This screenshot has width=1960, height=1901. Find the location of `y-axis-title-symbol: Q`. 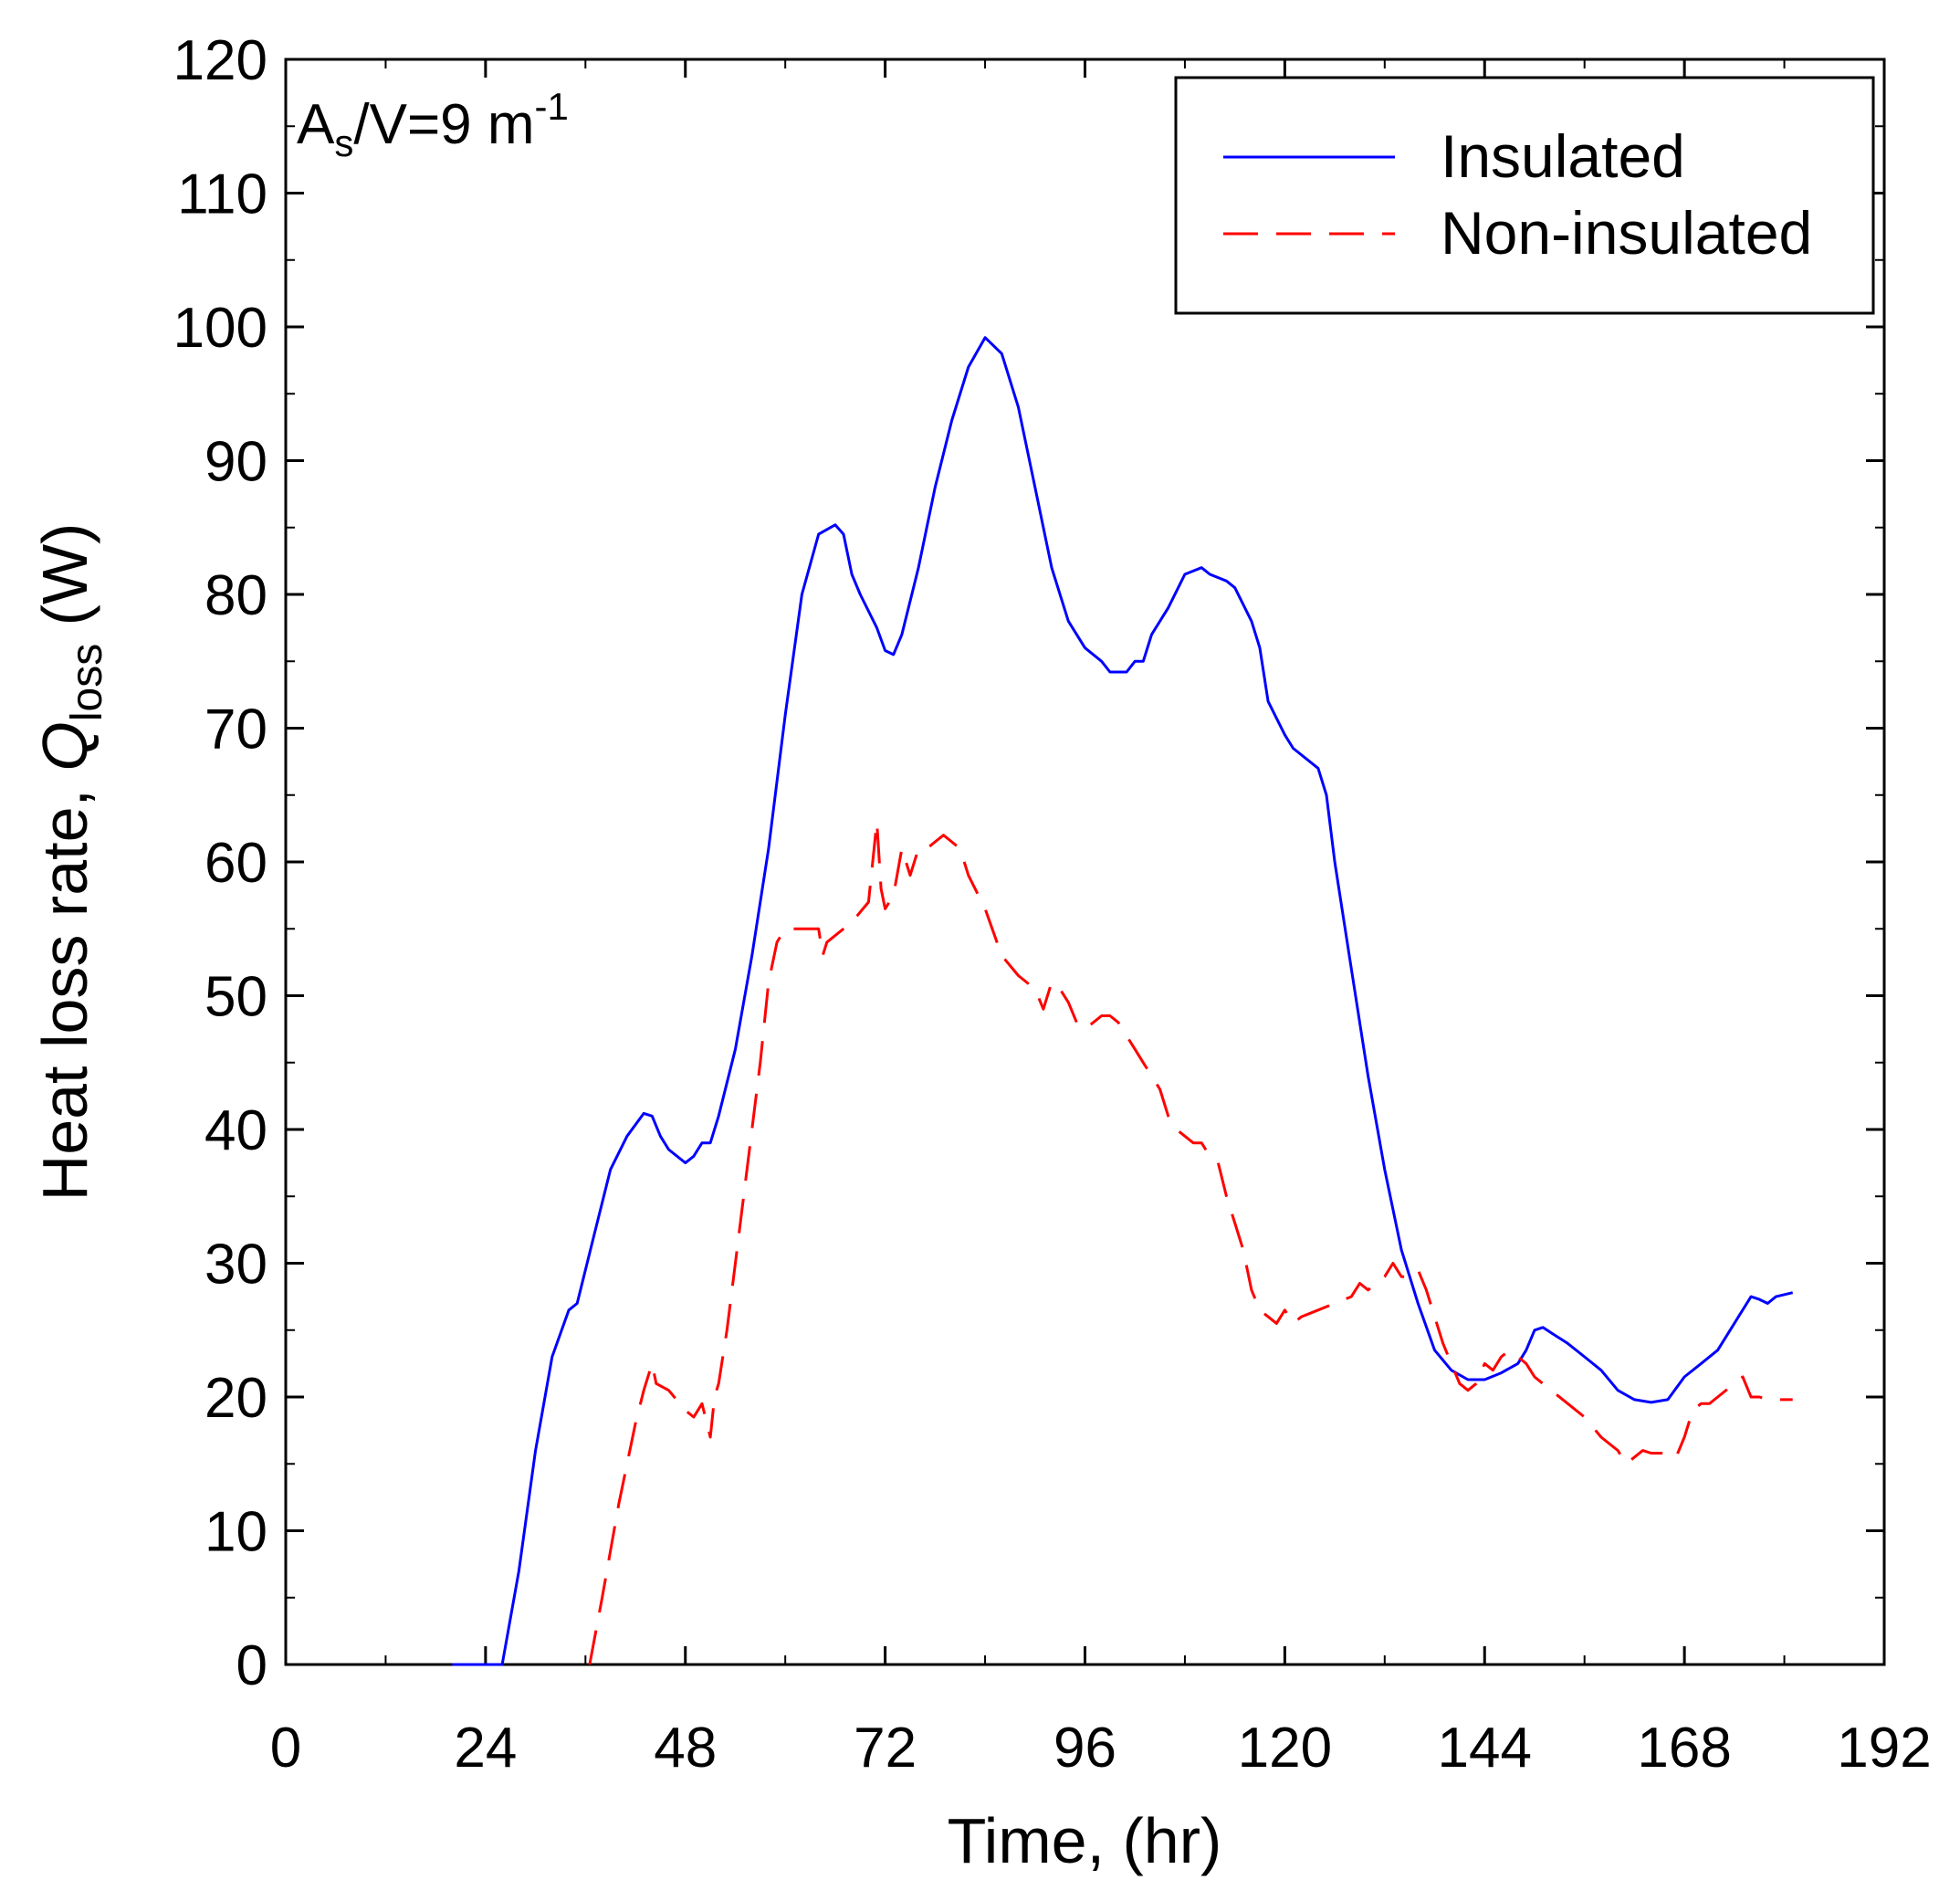

y-axis-title-symbol: Q is located at coordinates (64, 746).